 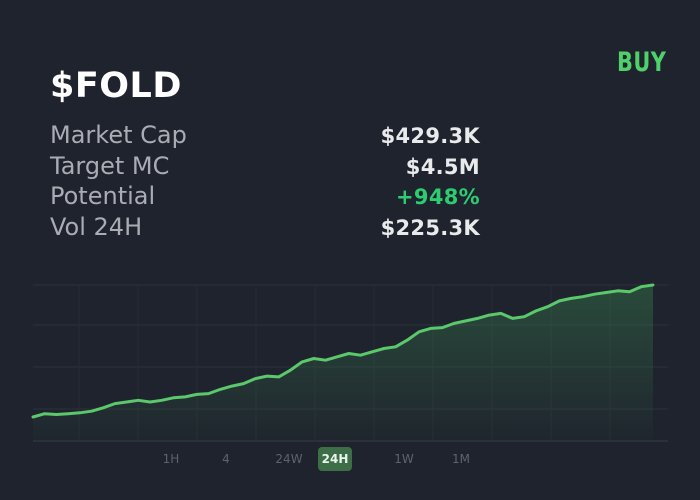 What do you see at coordinates (265, 167) in the screenshot?
I see `stat-row-target-mc: Target MC $4.5M` at bounding box center [265, 167].